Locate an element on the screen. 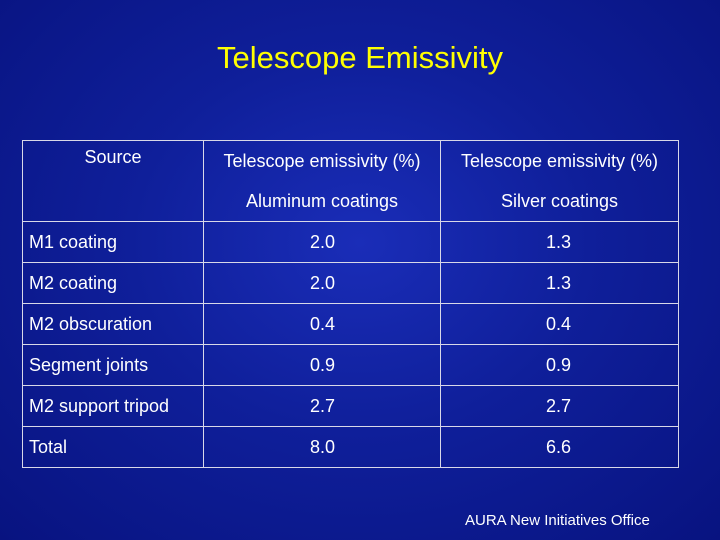  header-emissivity-aluminum: Telescope emissivity (%) is located at coordinates (322, 160).